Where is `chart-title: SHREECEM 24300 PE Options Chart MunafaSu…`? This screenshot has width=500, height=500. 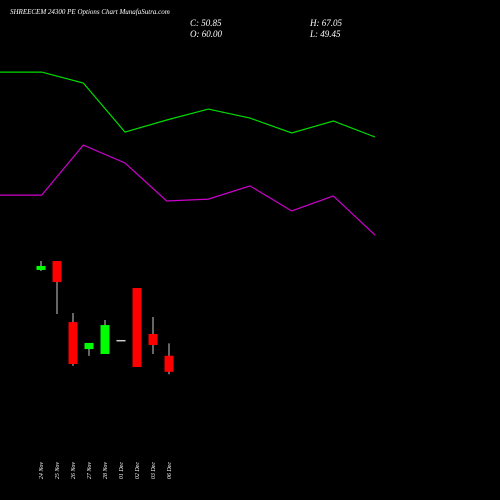 chart-title: SHREECEM 24300 PE Options Chart MunafaSu… is located at coordinates (90, 12).